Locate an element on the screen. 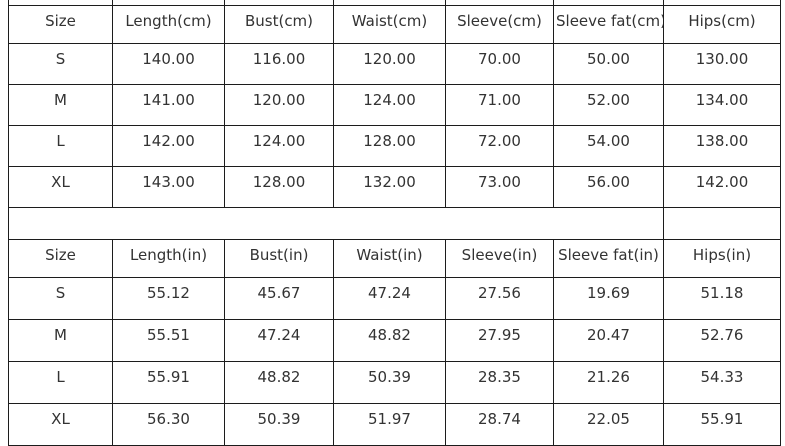  table-row-cm-s: S 140.00 116.00 120.00 70.00 50.00 130.00 is located at coordinates (394, 64).